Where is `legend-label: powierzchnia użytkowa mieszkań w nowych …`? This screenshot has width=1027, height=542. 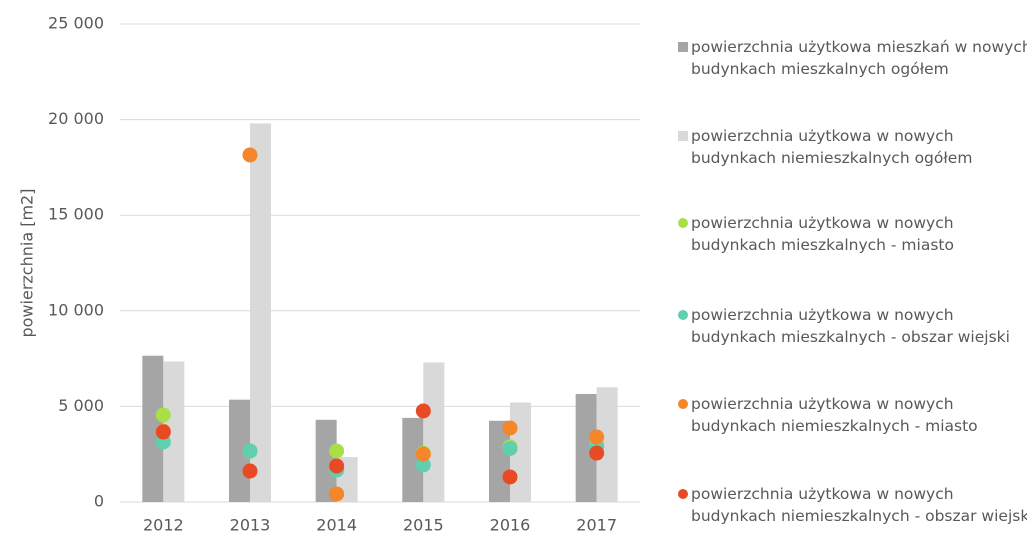
legend-label: powierzchnia użytkowa mieszkań w nowych … is located at coordinates (859, 58).